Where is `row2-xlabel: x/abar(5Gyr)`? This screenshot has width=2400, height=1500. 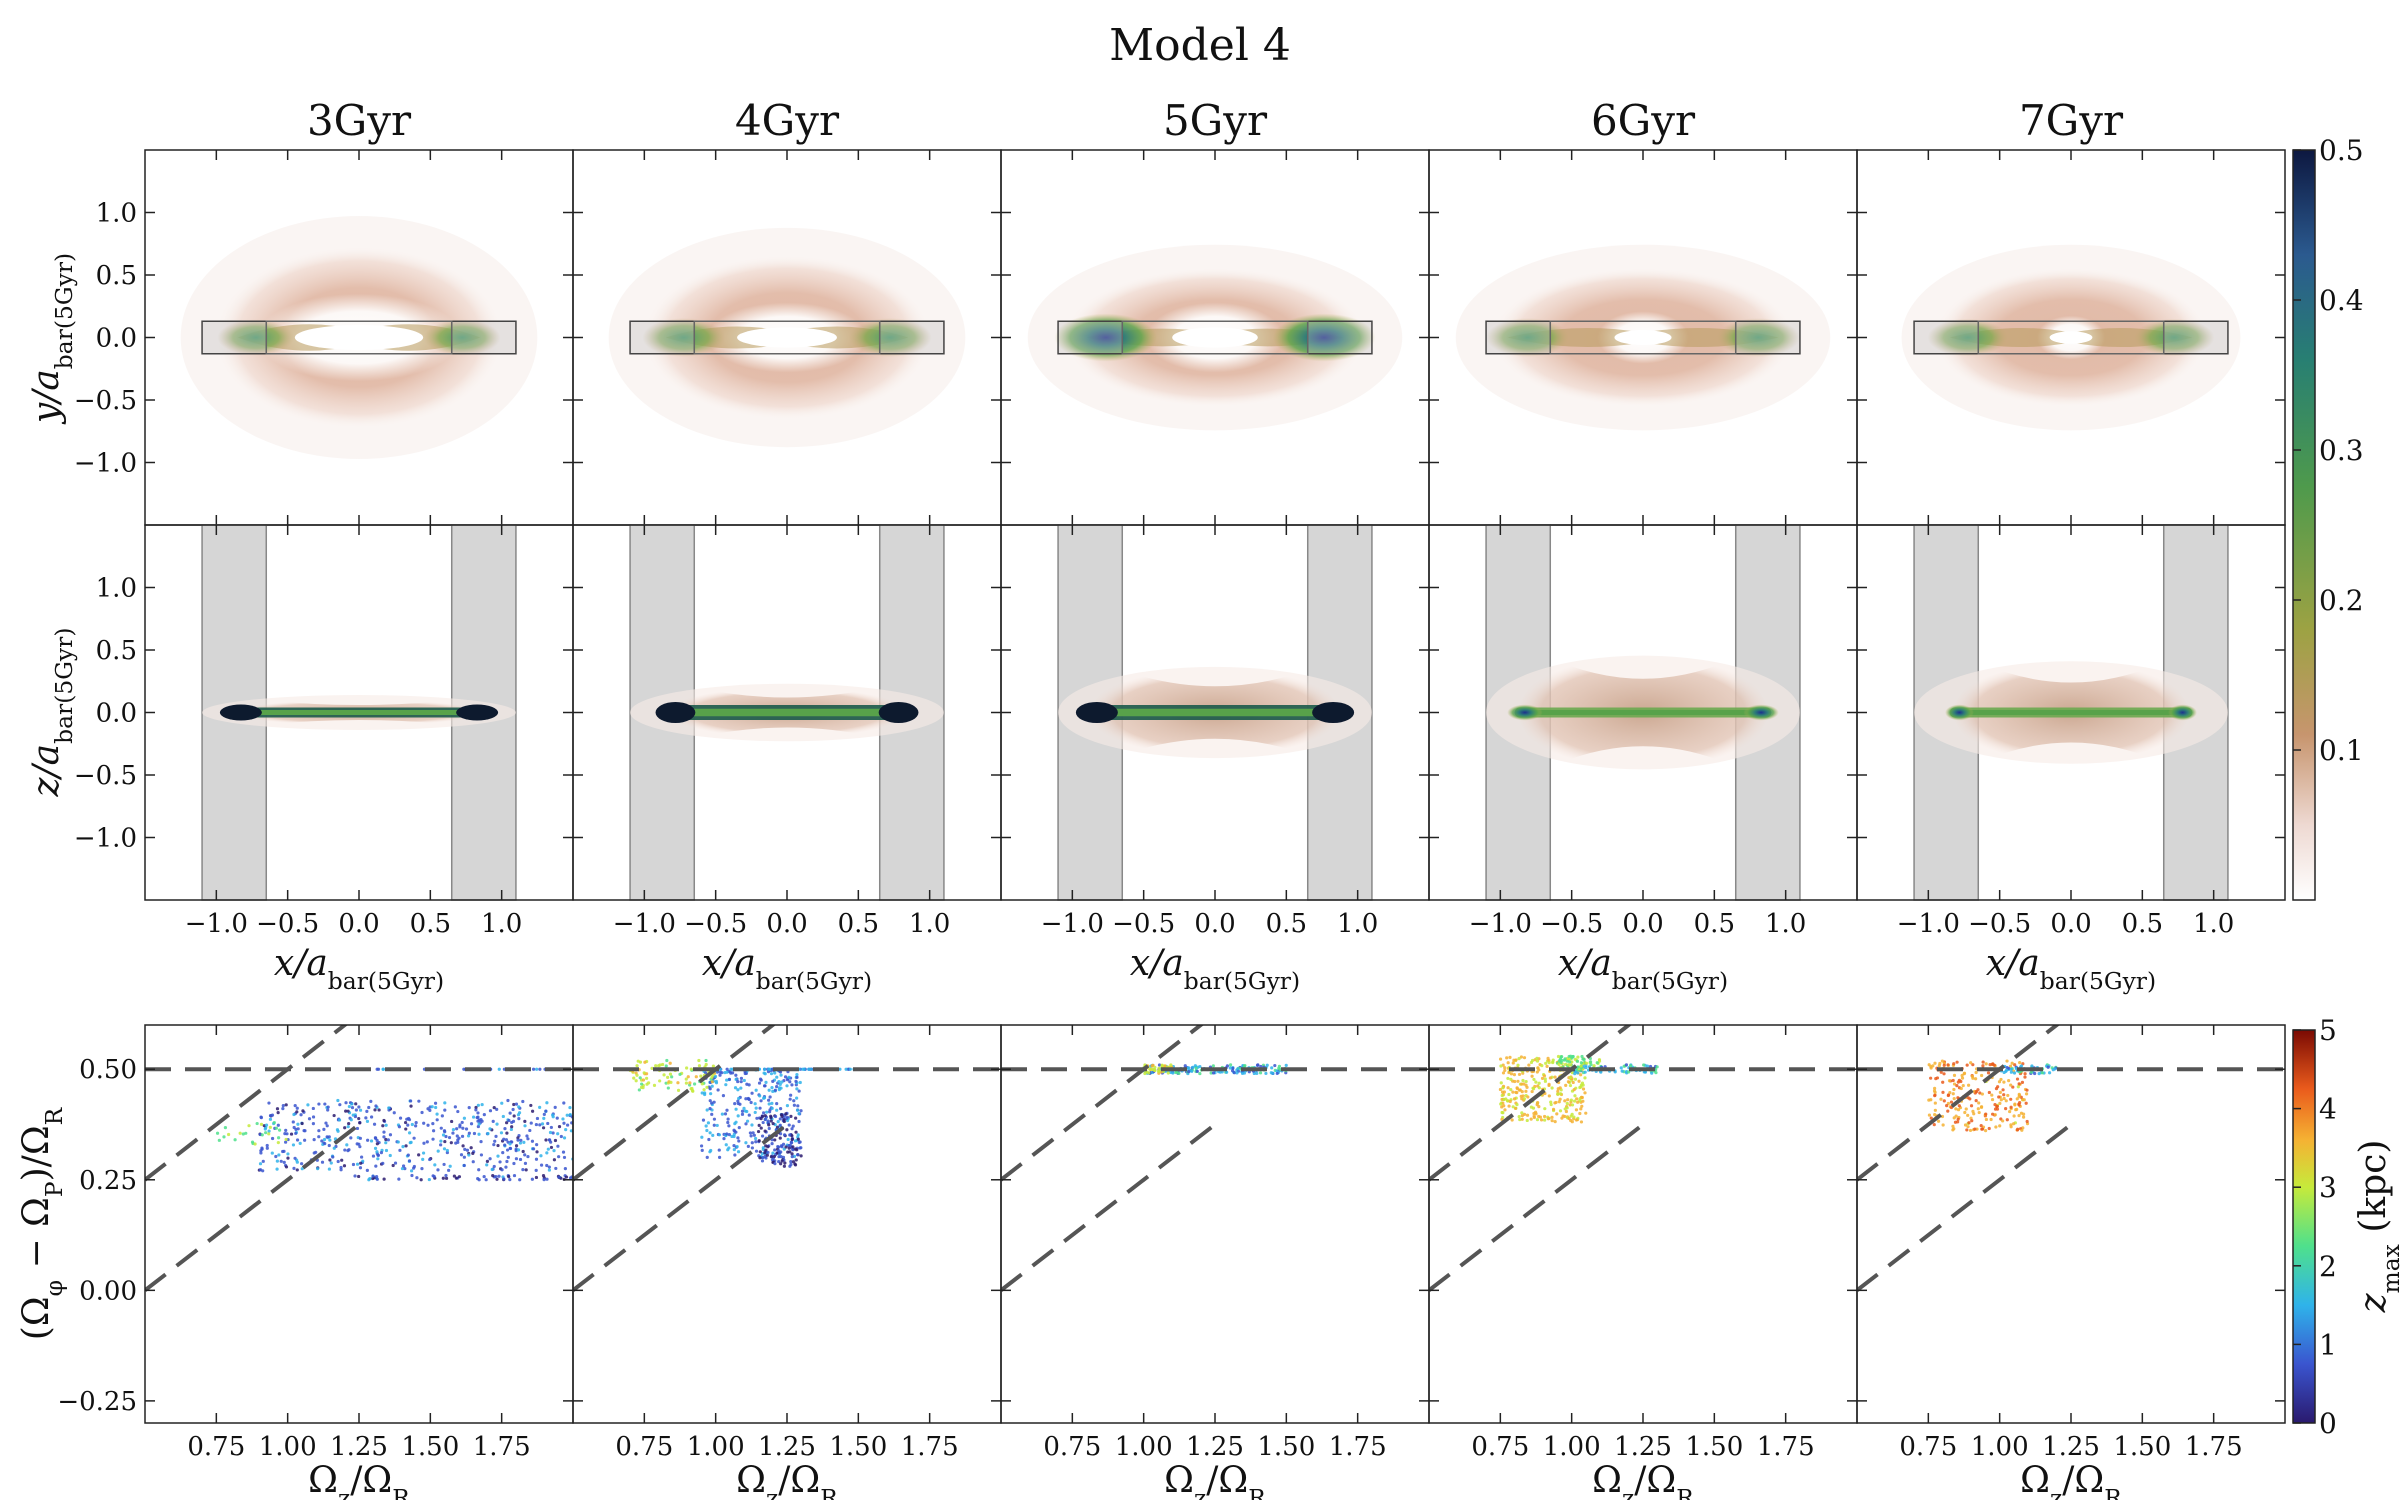 row2-xlabel: x/abar(5Gyr) is located at coordinates (1643, 969).